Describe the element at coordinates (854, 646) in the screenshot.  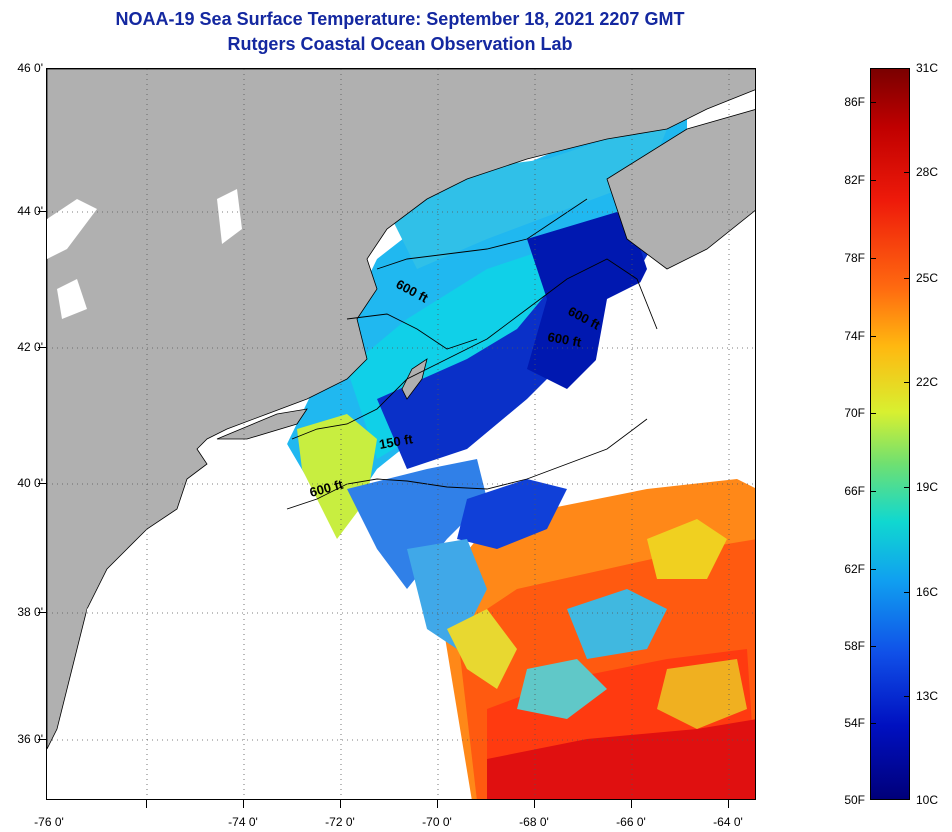
I see `colorbar-f-58: 58F` at that location.